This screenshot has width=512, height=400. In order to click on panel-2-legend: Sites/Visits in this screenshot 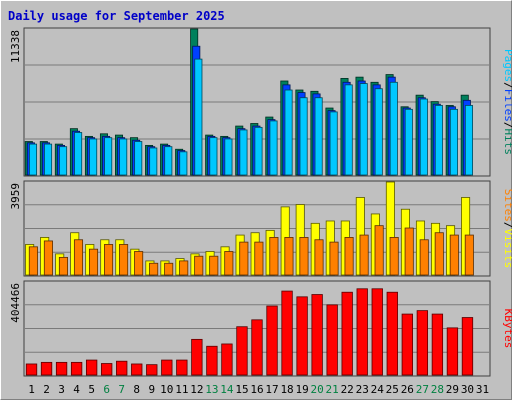, I will do `click(507, 229)`.